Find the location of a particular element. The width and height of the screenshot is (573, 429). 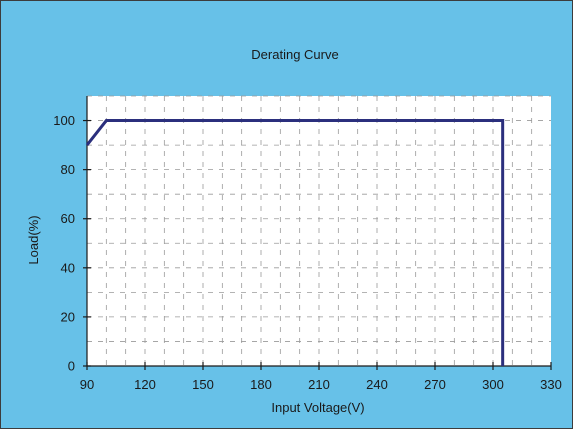

x-tick-label: 180 is located at coordinates (261, 384).